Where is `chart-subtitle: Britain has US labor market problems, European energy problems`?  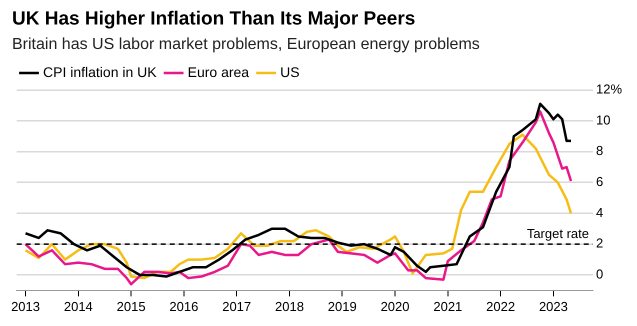
chart-subtitle: Britain has US labor market problems, European energy problems is located at coordinates (246, 44).